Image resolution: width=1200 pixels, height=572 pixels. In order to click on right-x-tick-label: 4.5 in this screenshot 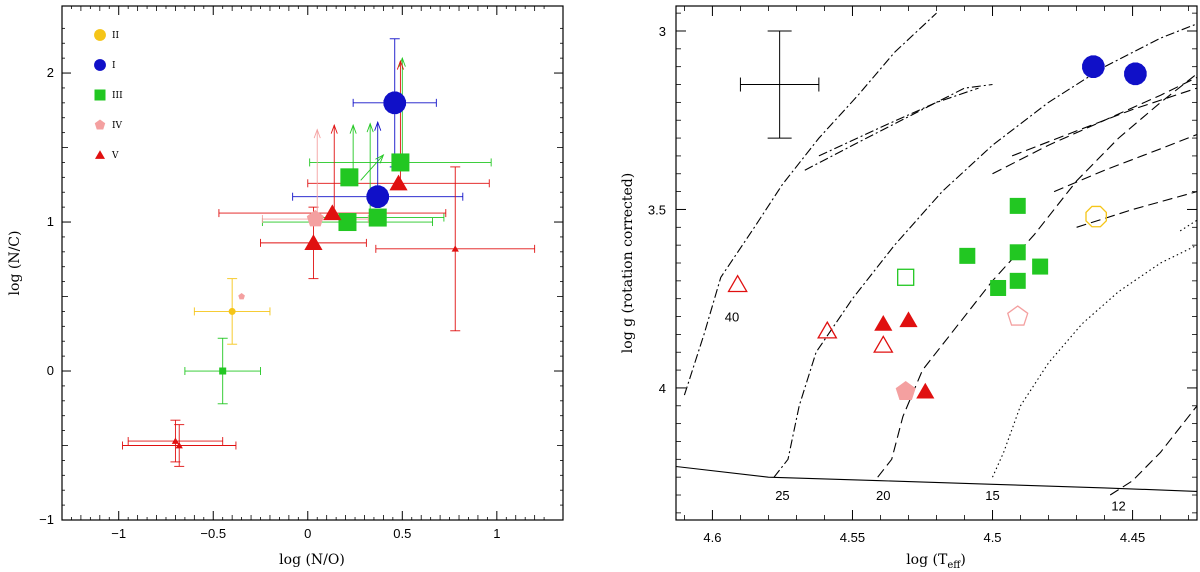, I will do `click(992, 537)`.